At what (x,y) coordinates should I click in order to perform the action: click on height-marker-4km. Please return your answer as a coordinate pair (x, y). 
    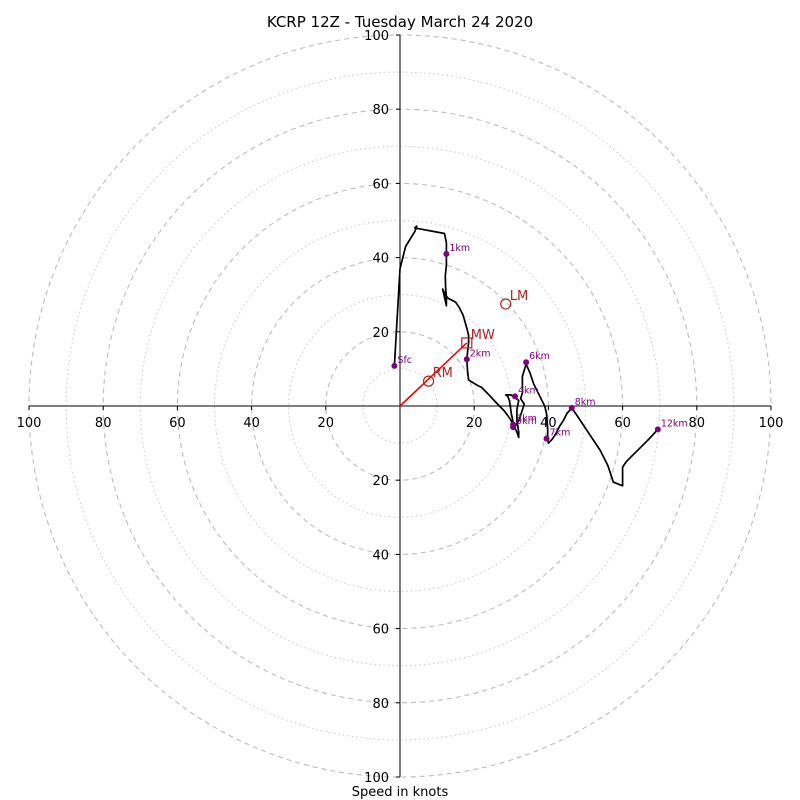
    Looking at the image, I should click on (515, 396).